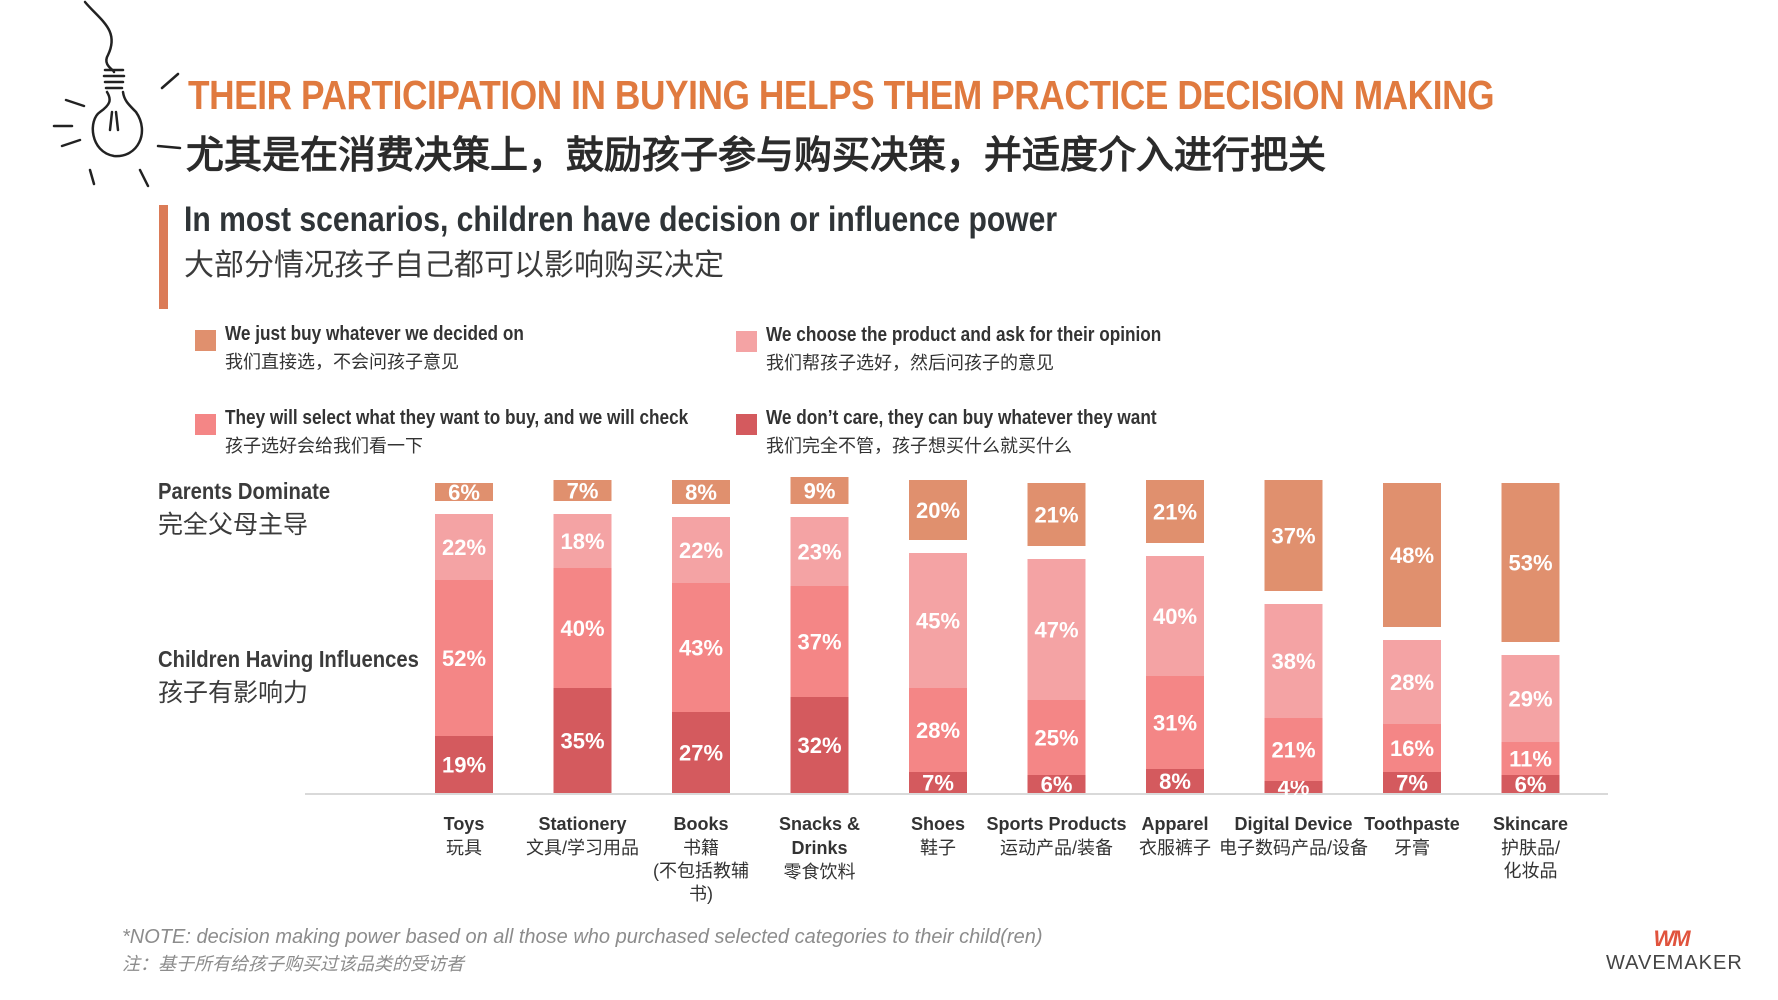  What do you see at coordinates (1530, 699) in the screenshot?
I see `data-label: 29%` at bounding box center [1530, 699].